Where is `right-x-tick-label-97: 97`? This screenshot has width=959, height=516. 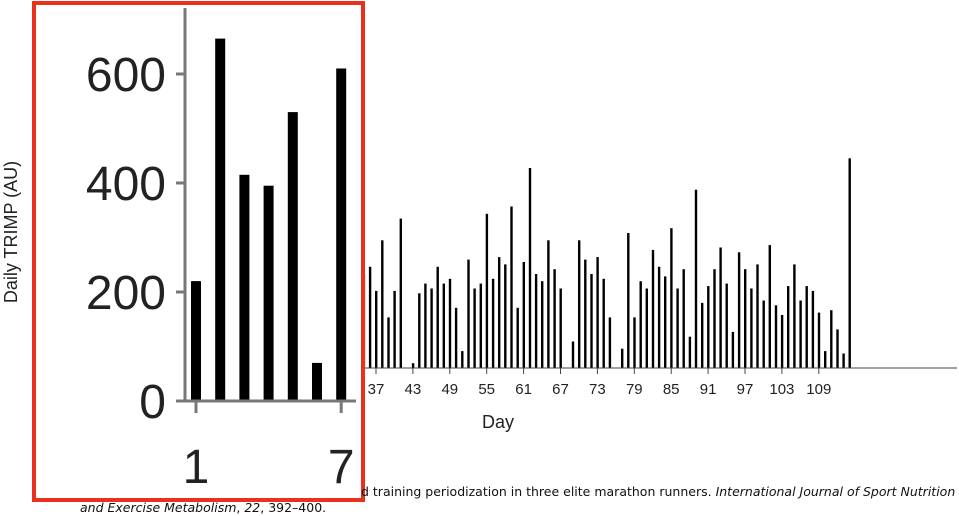
right-x-tick-label-97: 97 is located at coordinates (745, 389).